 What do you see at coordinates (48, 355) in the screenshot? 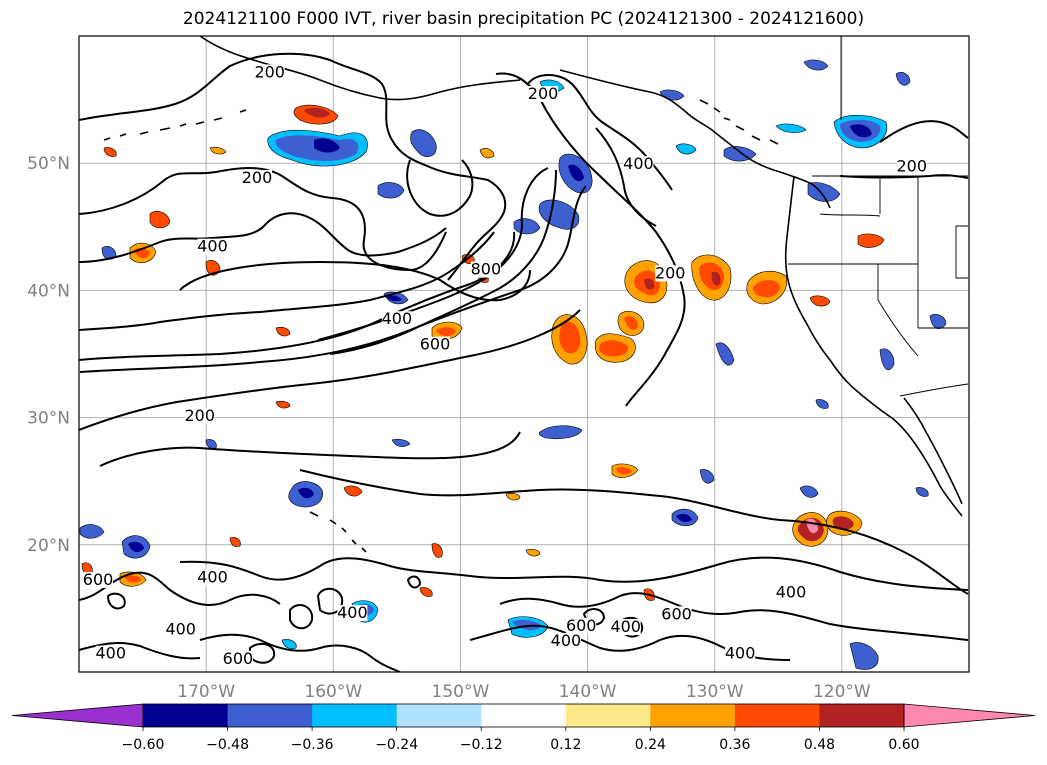
I see `latitude-labels: 50°N 40°N 30°N 20°N` at bounding box center [48, 355].